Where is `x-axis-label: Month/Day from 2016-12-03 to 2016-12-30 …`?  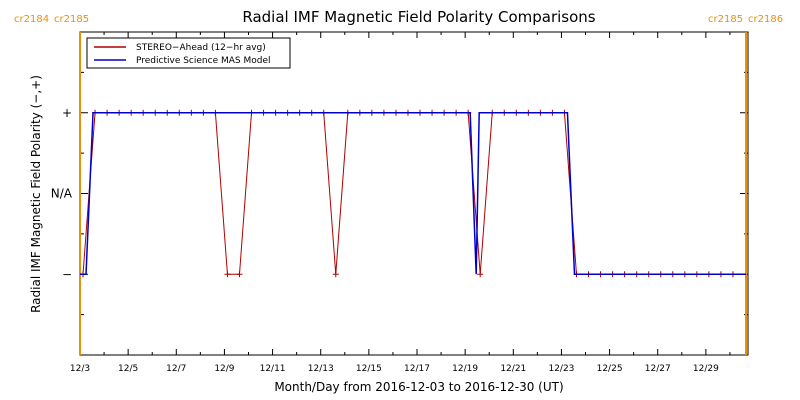
x-axis-label: Month/Day from 2016-12-03 to 2016-12-30 … is located at coordinates (418, 387).